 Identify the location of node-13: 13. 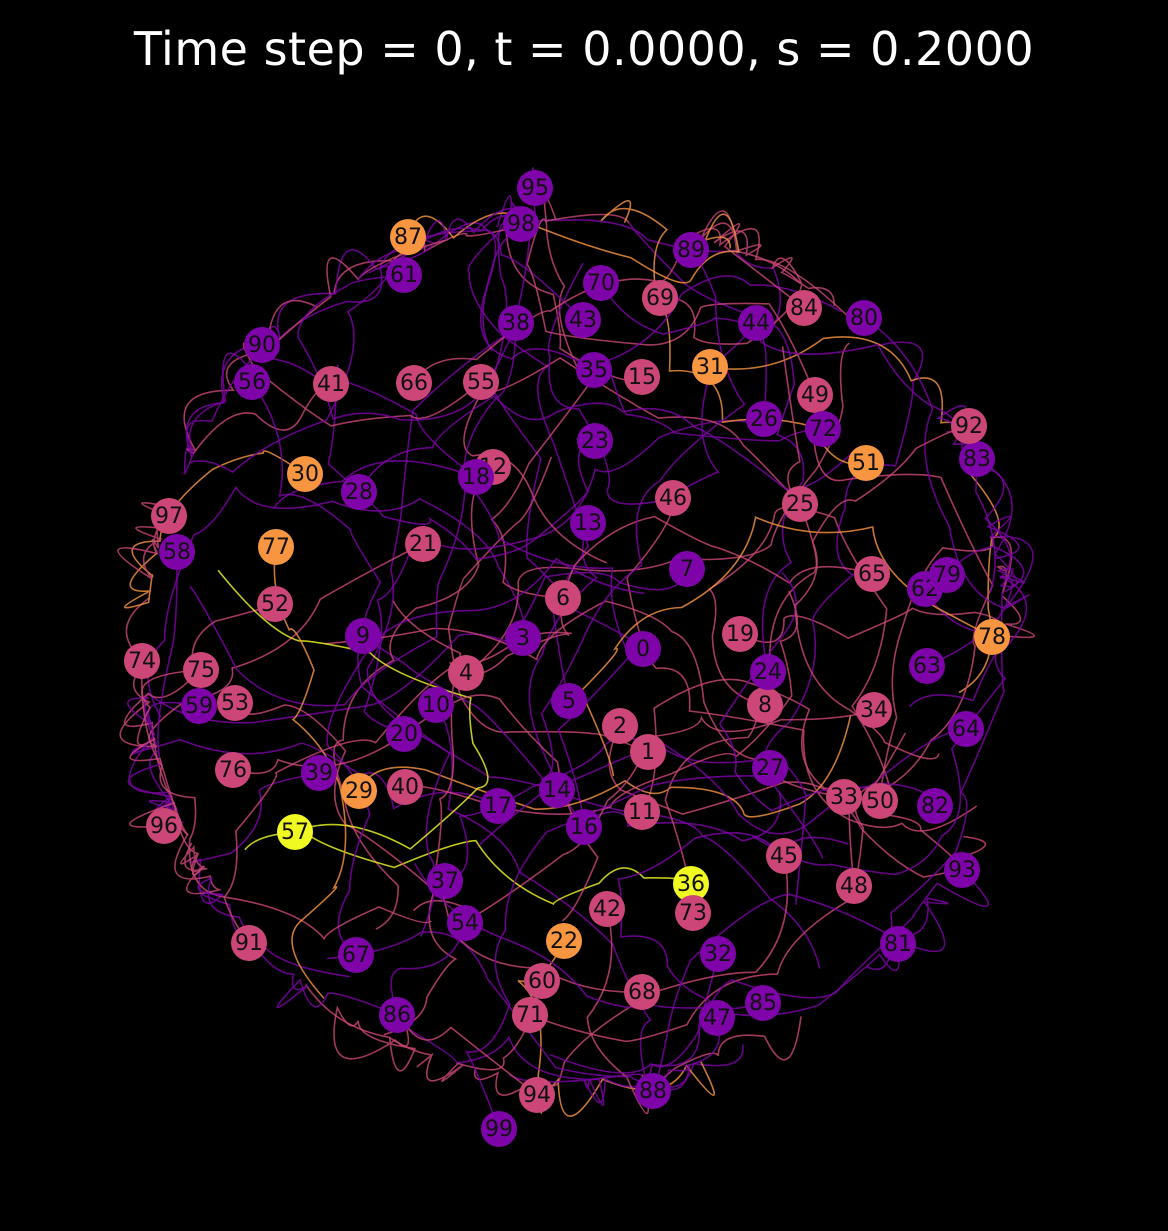
(588, 523).